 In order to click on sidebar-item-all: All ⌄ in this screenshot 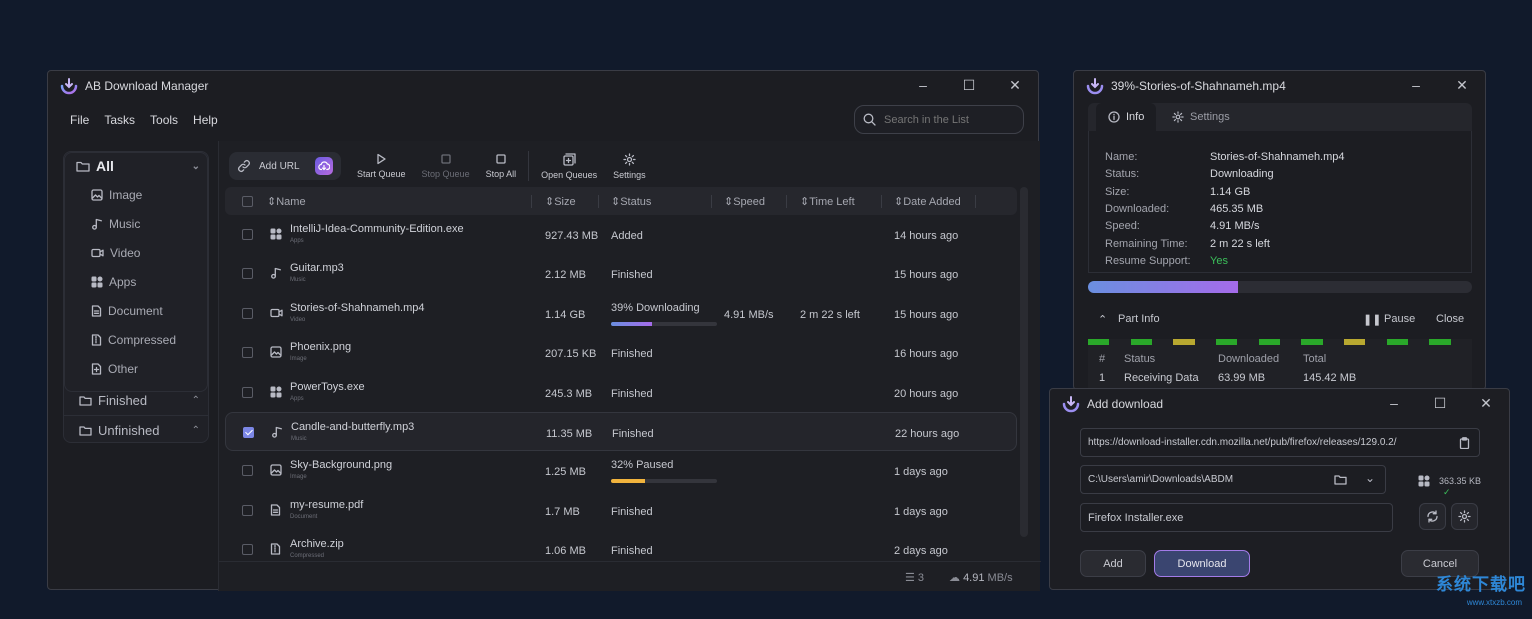, I will do `click(136, 166)`.